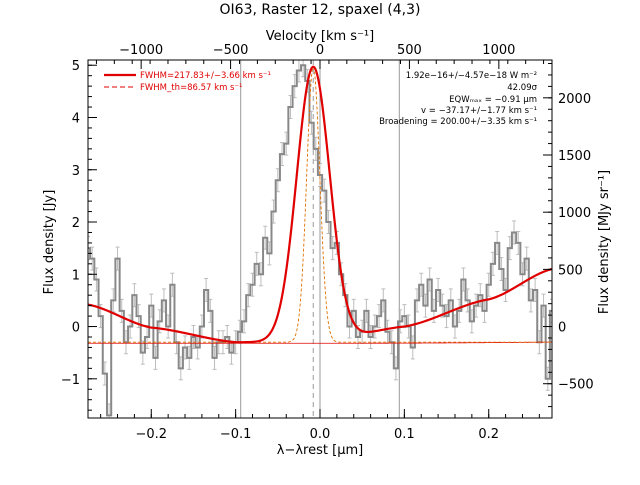  I want to click on y-tick-label: 4, so click(76, 118).